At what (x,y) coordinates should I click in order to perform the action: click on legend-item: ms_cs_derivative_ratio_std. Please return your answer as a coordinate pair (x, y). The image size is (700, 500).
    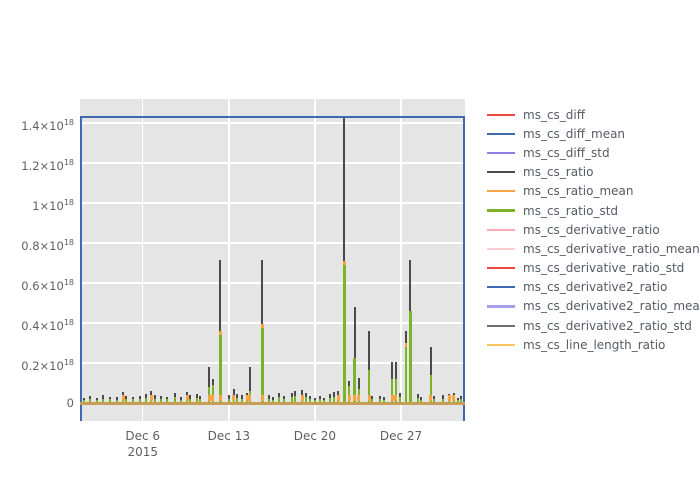
    Looking at the image, I should click on (592, 268).